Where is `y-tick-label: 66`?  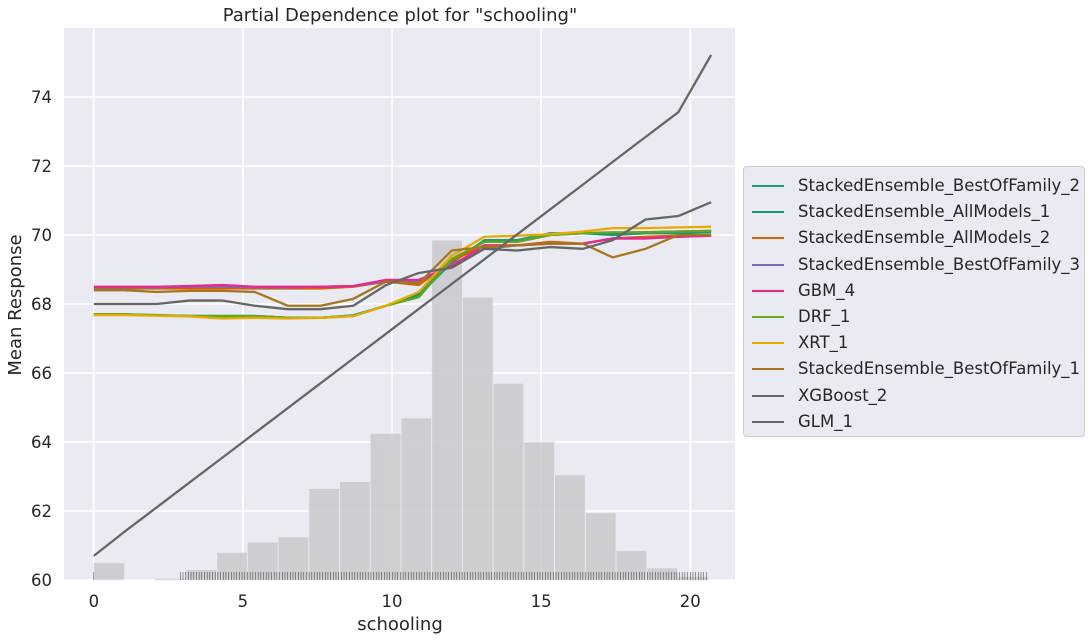 y-tick-label: 66 is located at coordinates (41, 373).